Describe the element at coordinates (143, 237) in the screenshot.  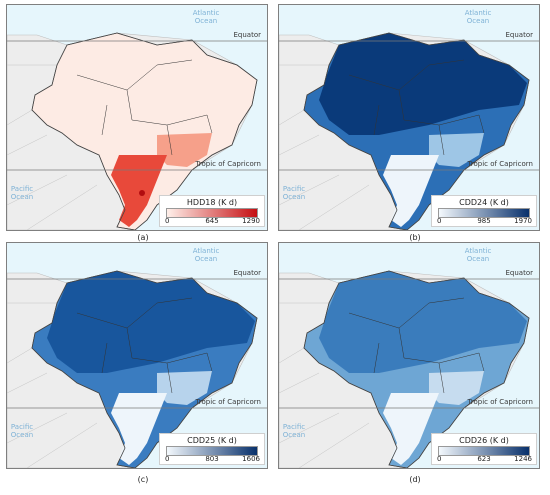
I see `caption-a: (a)` at that location.